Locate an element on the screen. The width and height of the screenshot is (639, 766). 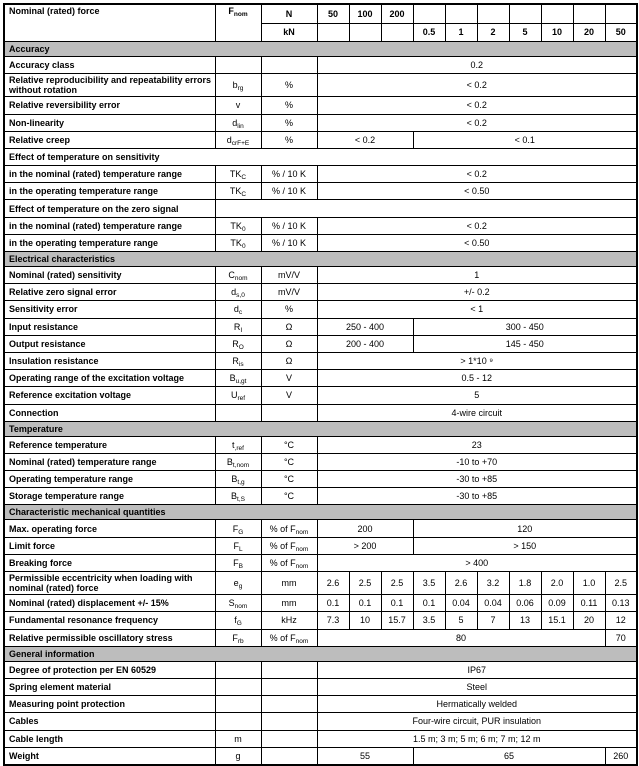
section-row: Accuracy is located at coordinates (320, 49).